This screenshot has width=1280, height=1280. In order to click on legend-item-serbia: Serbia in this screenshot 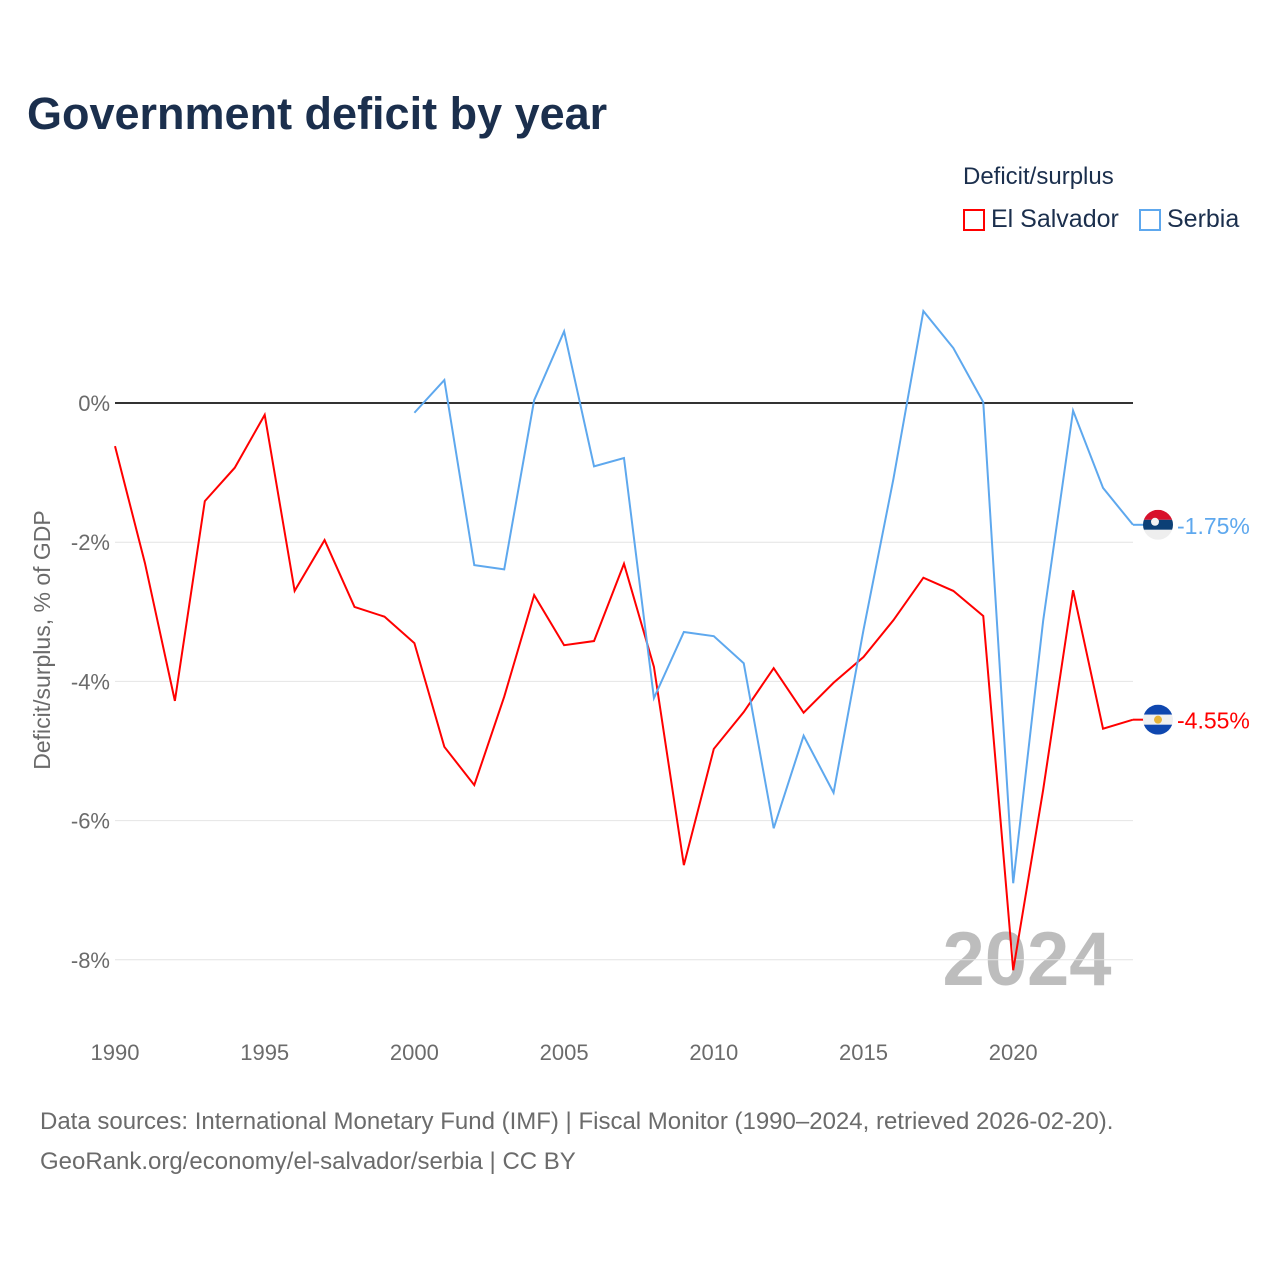, I will do `click(1189, 219)`.